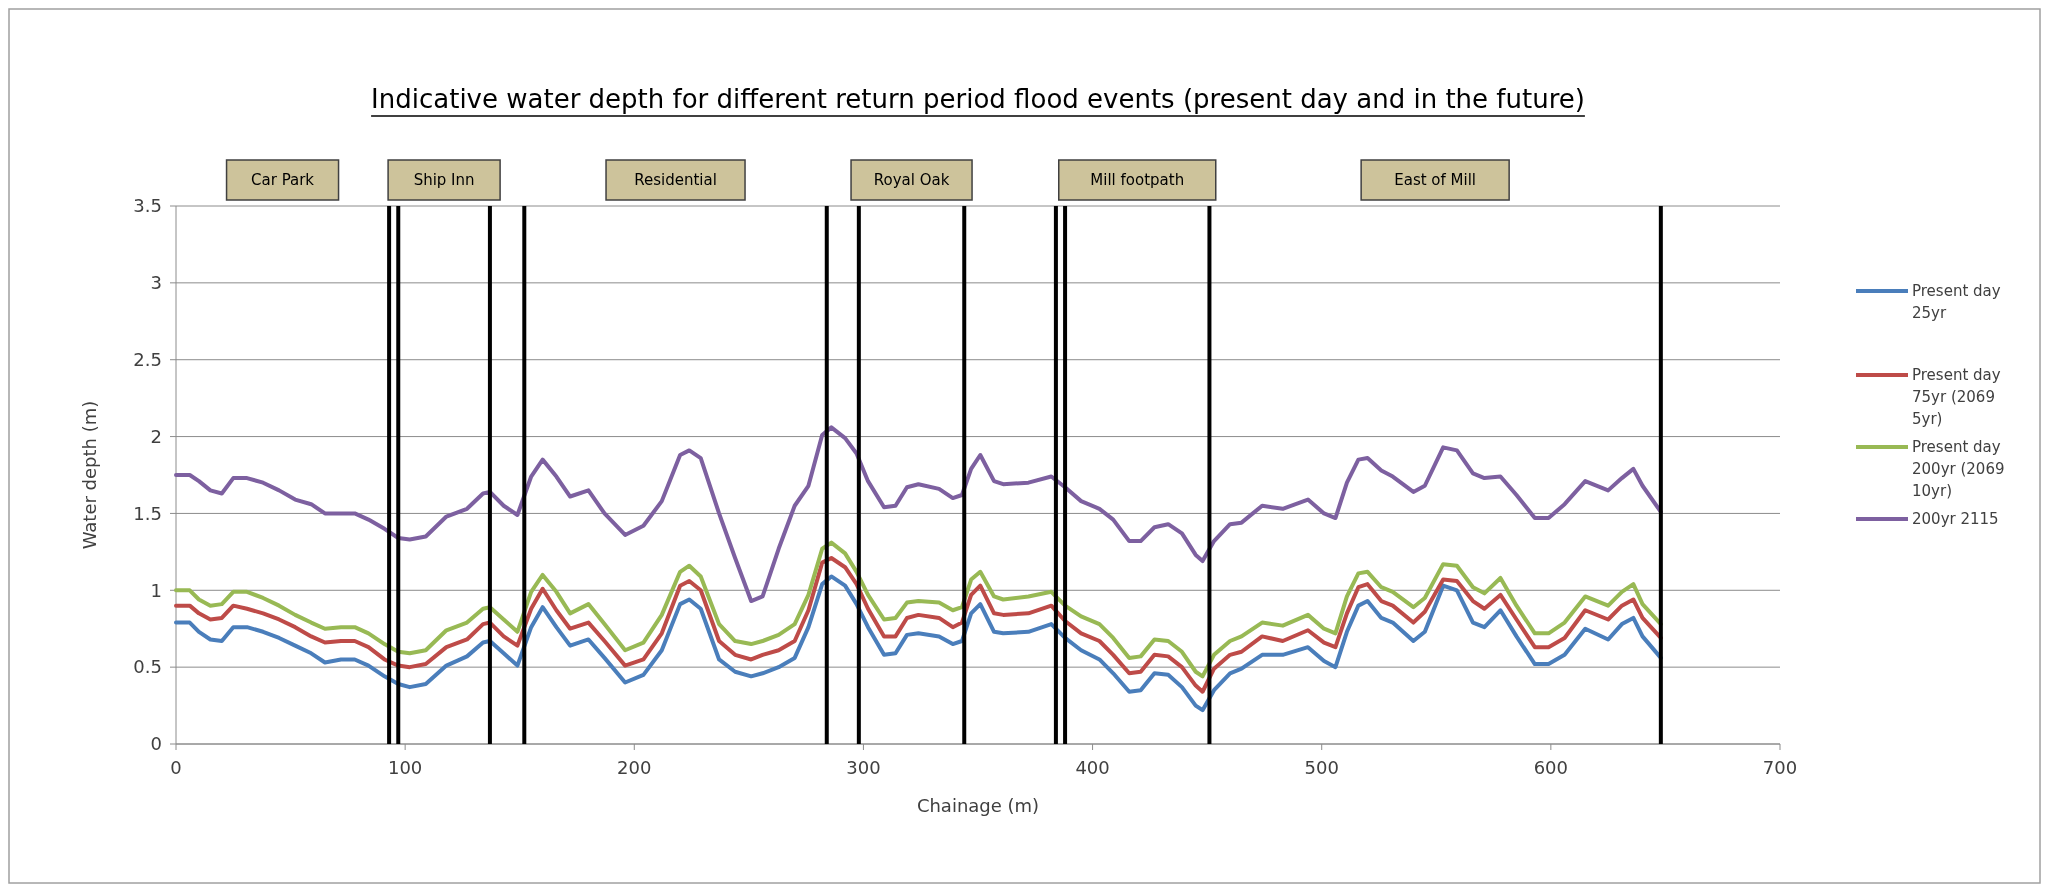  Describe the element at coordinates (1435, 180) in the screenshot. I see `text: East of Mill` at that location.